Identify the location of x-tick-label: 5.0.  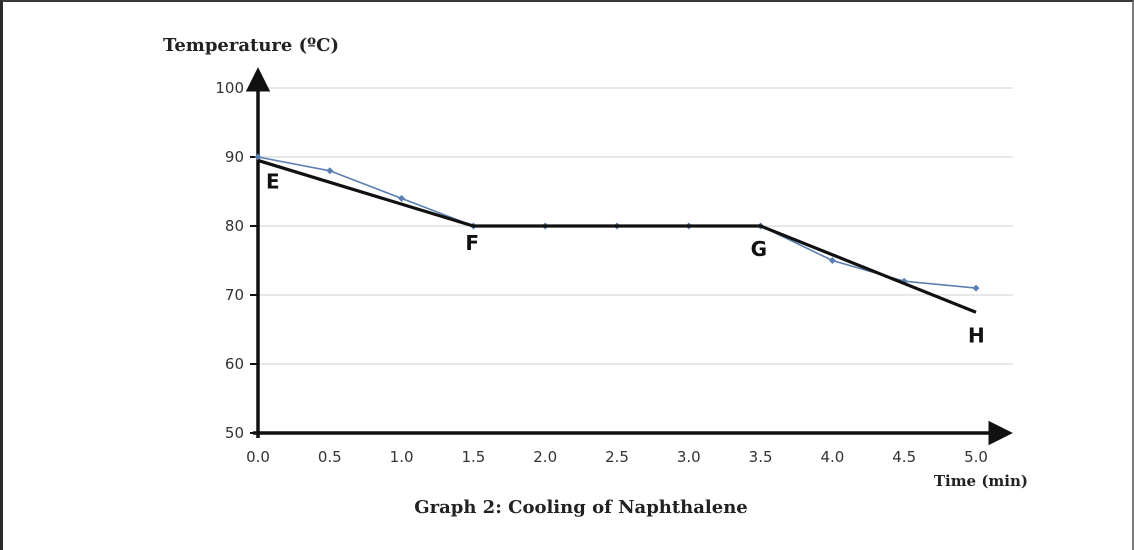
(976, 457).